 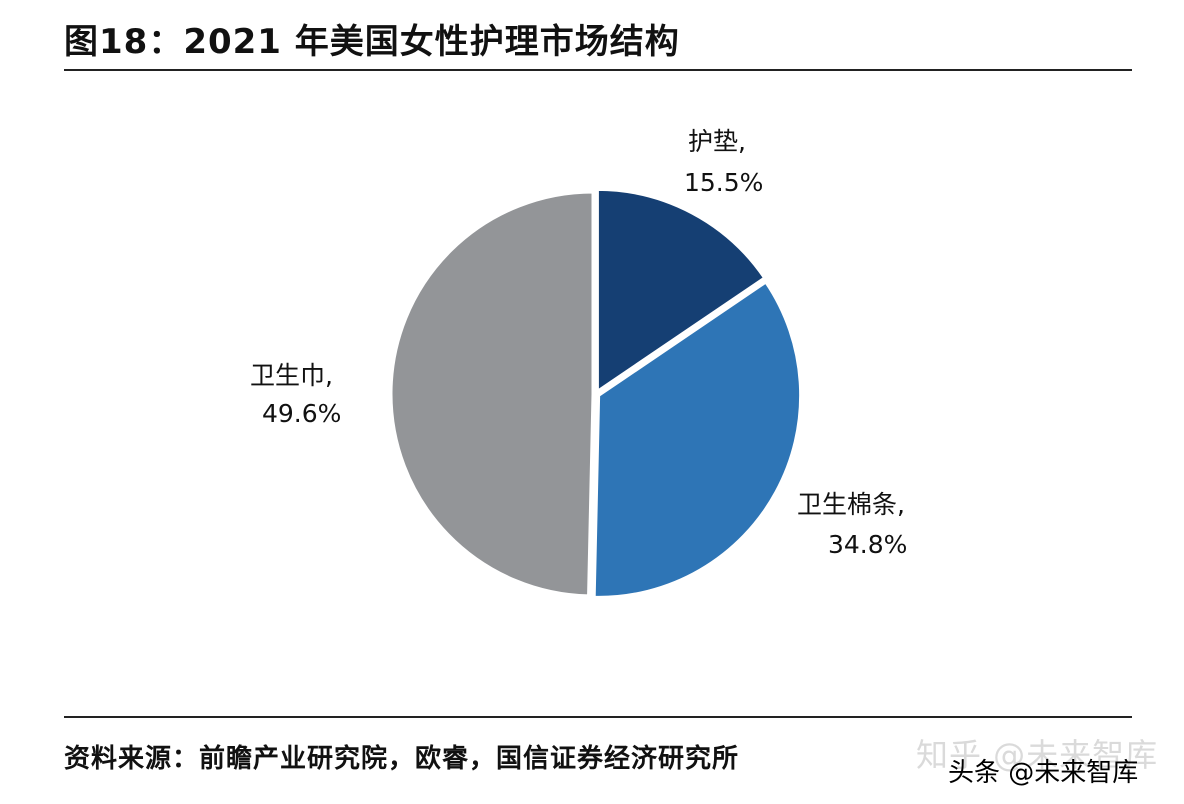 What do you see at coordinates (291, 375) in the screenshot?
I see `slice-label-2: 卫生巾,` at bounding box center [291, 375].